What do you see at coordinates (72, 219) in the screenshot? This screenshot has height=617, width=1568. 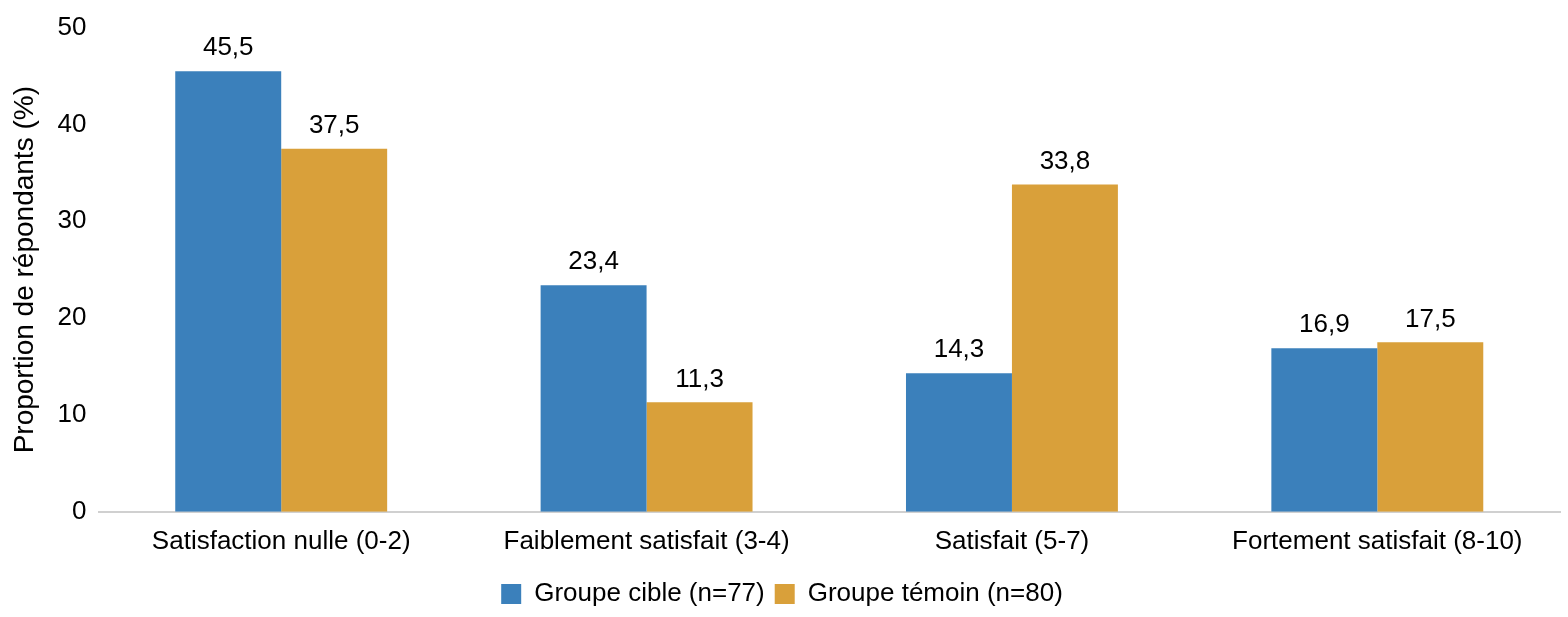 I see `y-tick-label: 30` at bounding box center [72, 219].